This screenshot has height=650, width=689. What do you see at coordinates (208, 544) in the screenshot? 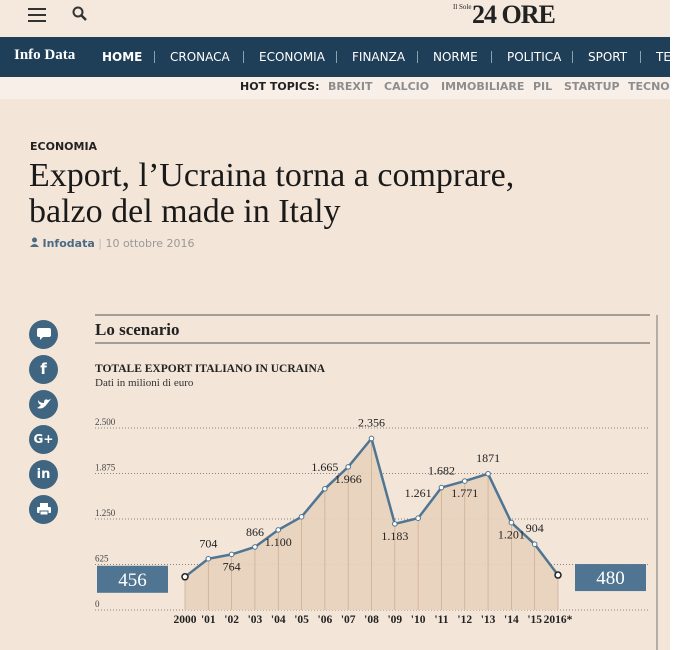
I see `value-label: 704` at bounding box center [208, 544].